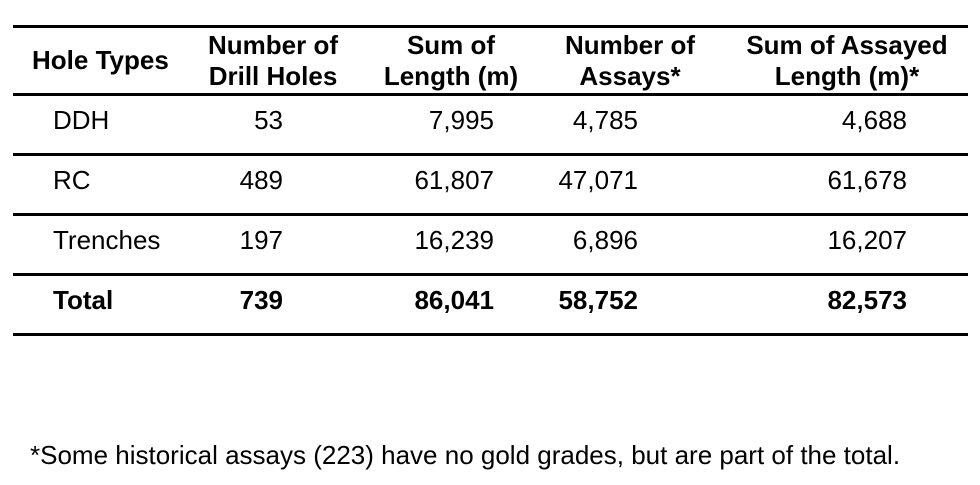 The image size is (980, 485). Describe the element at coordinates (461, 120) in the screenshot. I see `cell-sum-length: 7,995` at that location.